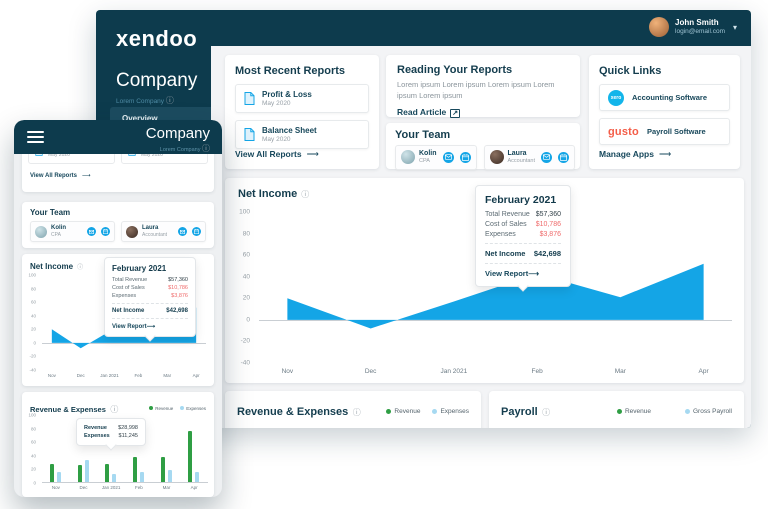 The height and width of the screenshot is (509, 768). I want to click on xendoo-logo: xendoo, so click(157, 38).